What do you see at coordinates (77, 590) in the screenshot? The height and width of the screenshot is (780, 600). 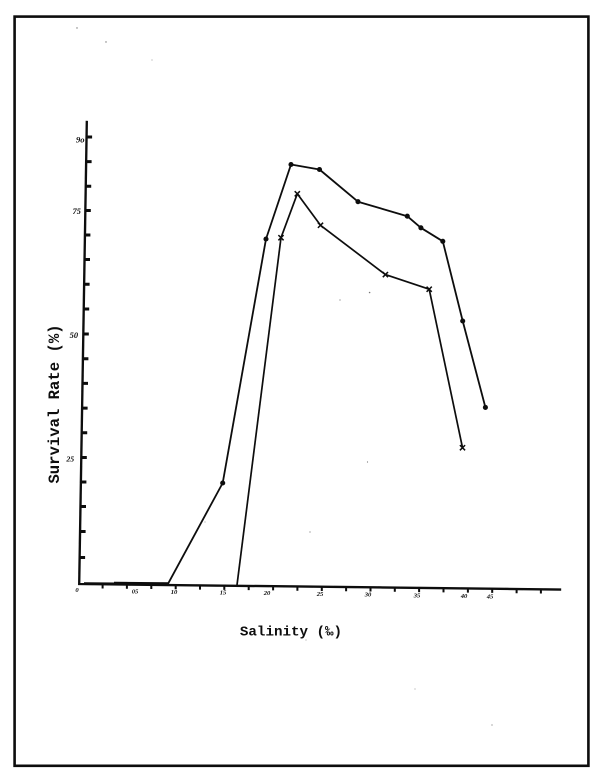 I see `svg-text: 0` at bounding box center [77, 590].